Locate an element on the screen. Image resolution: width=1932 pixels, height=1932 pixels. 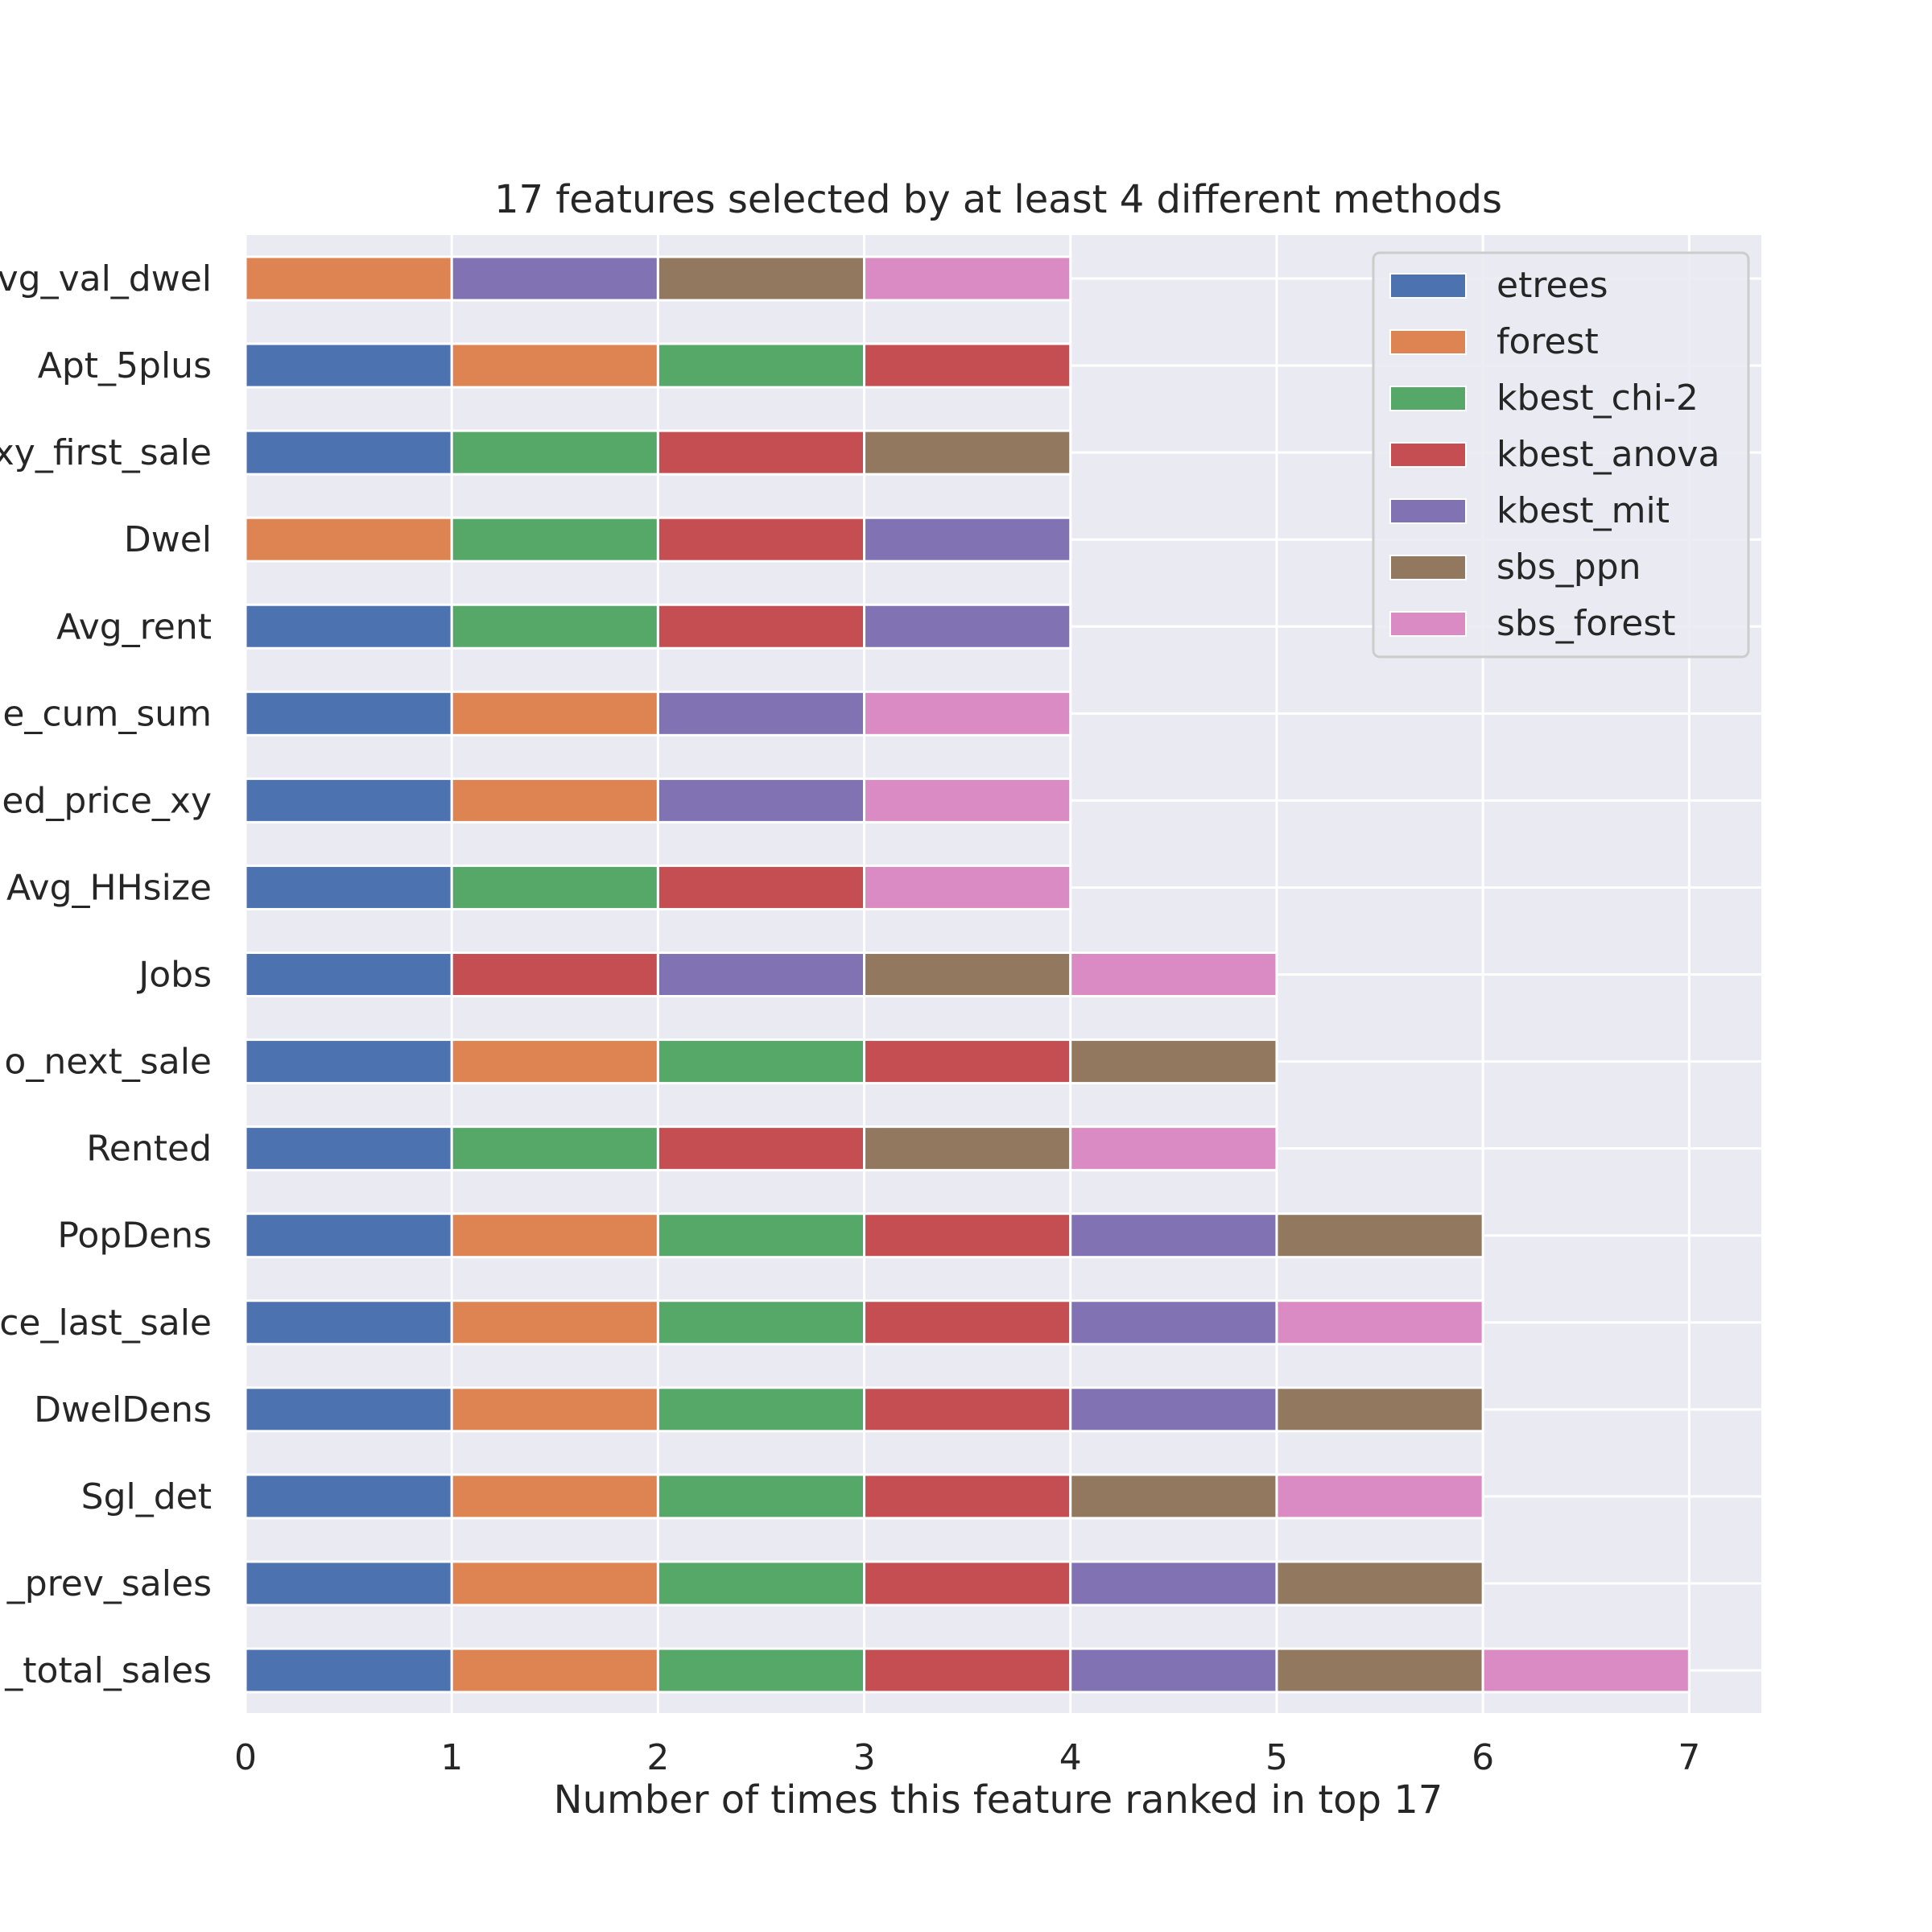
y-tick-label: DwelDens is located at coordinates (123, 1409).